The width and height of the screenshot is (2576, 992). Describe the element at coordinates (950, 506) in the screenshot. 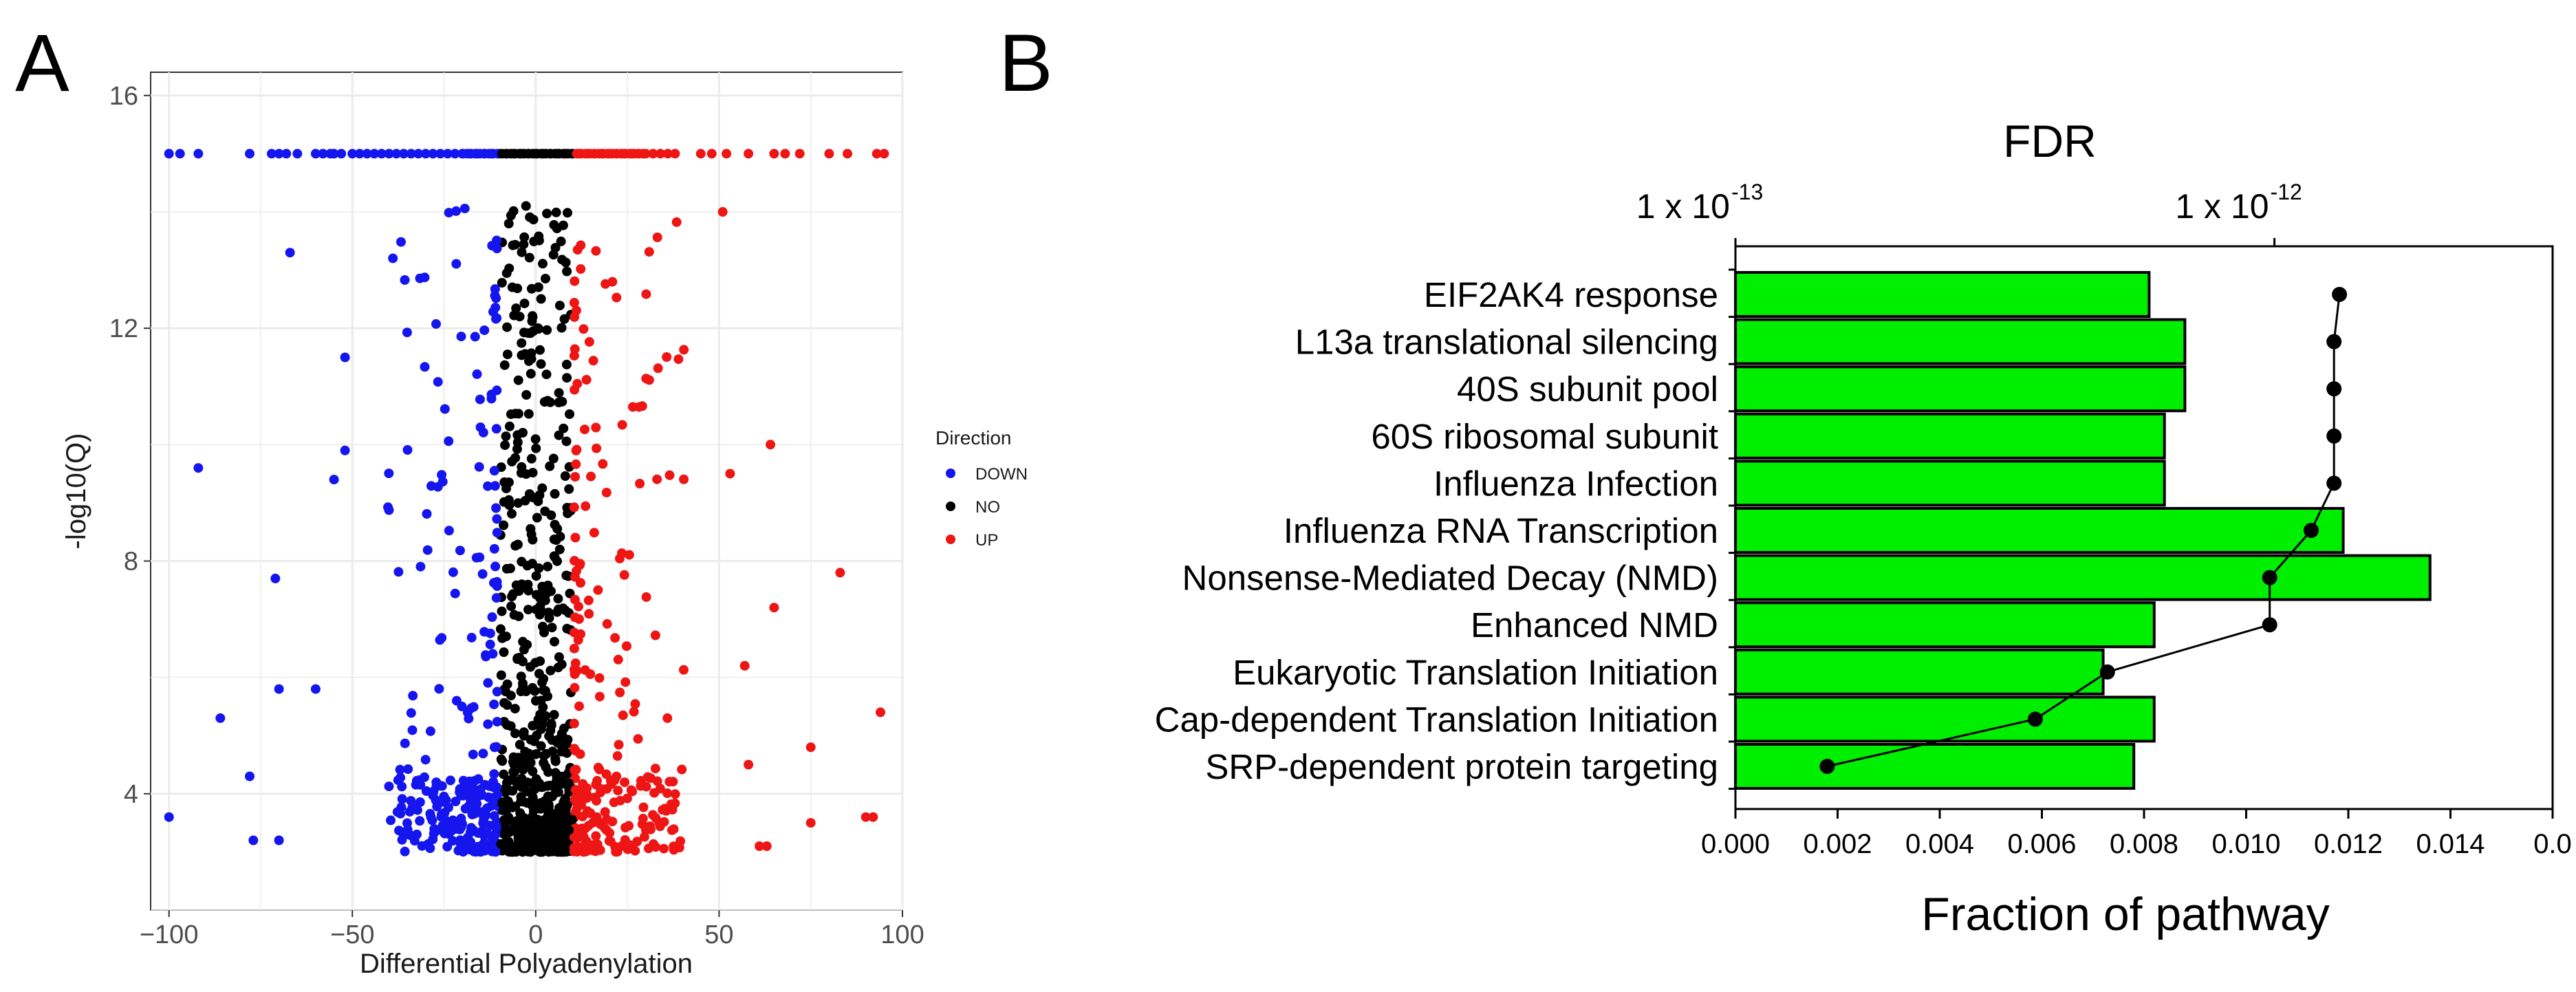

I see `legend-no-marker` at that location.